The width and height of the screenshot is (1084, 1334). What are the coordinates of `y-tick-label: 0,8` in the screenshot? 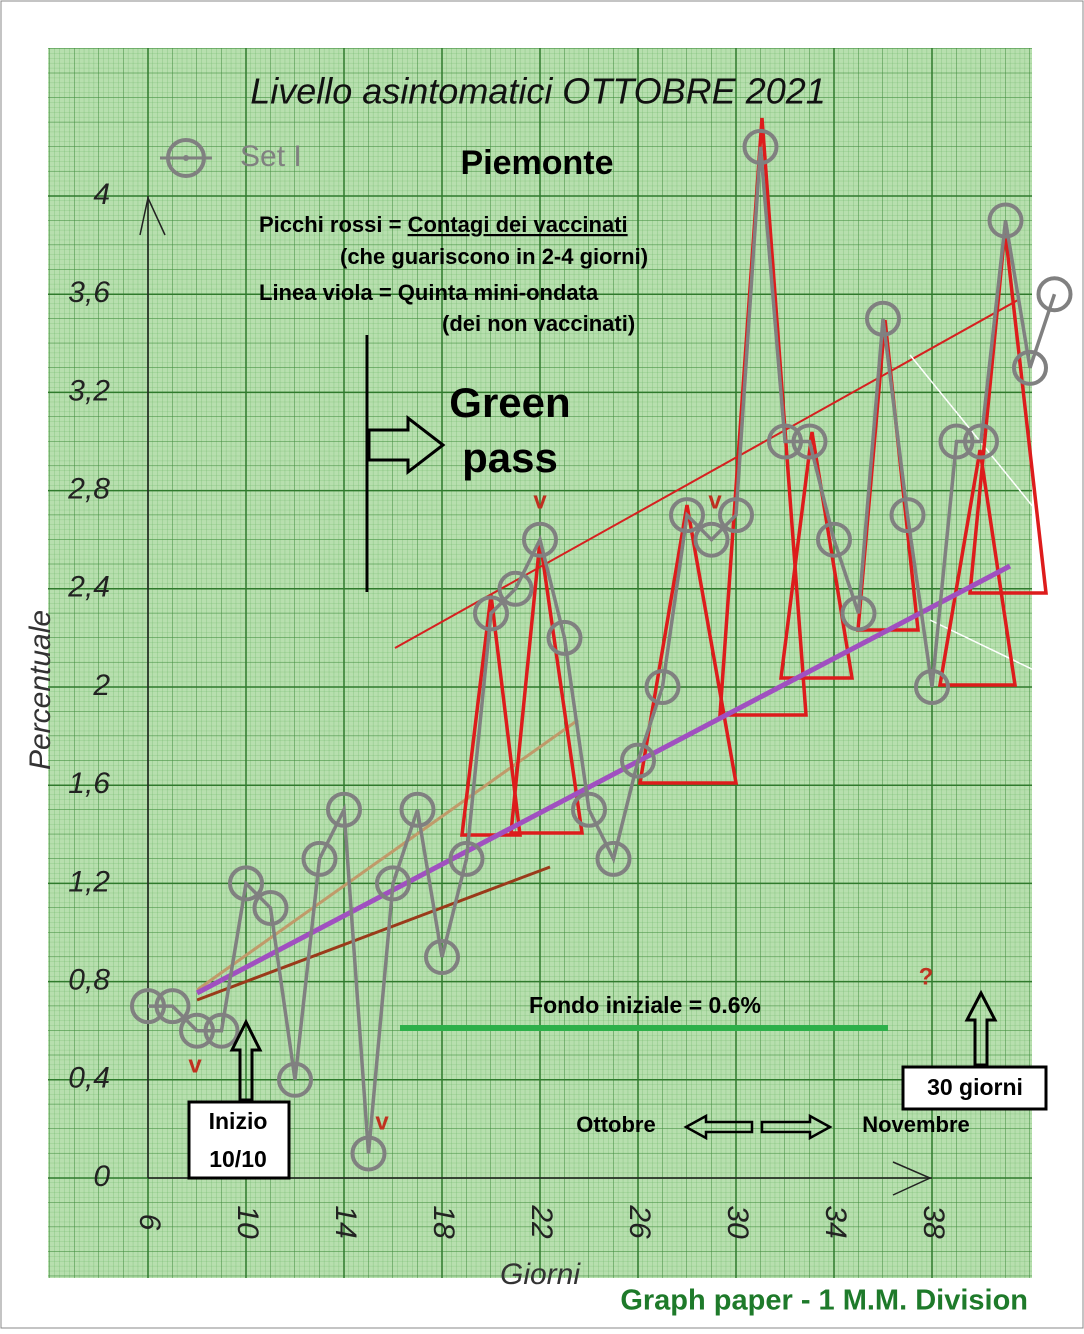 It's located at (89, 980).